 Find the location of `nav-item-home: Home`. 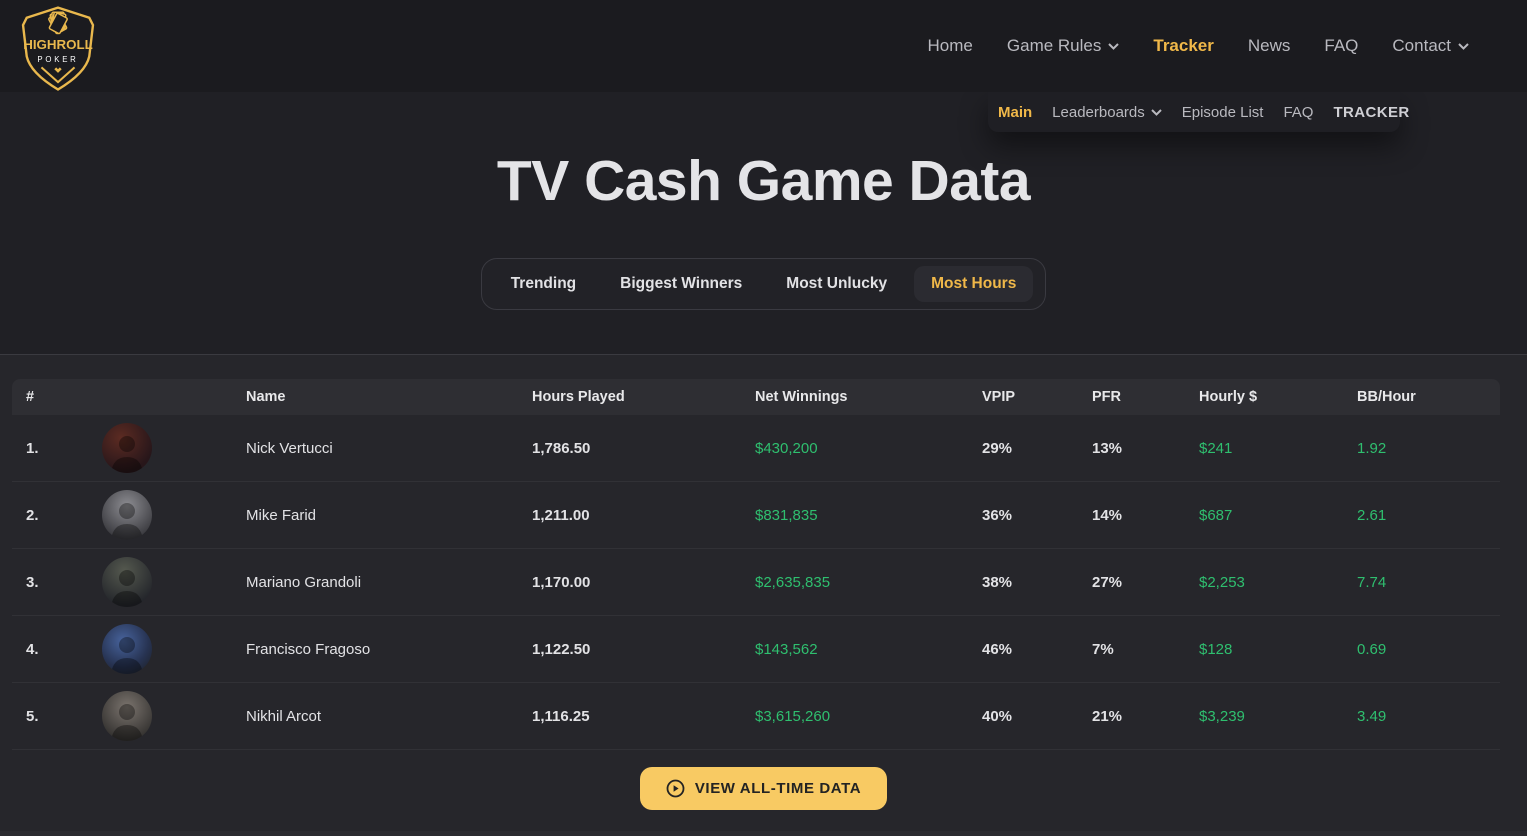

nav-item-home: Home is located at coordinates (950, 46).